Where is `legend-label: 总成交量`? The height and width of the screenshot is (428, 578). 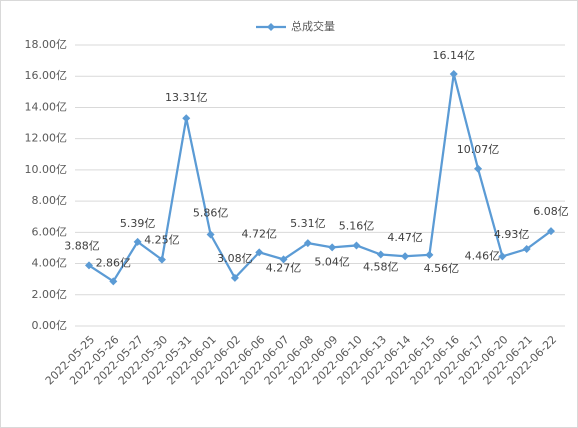
legend-label: 总成交量 is located at coordinates (313, 26).